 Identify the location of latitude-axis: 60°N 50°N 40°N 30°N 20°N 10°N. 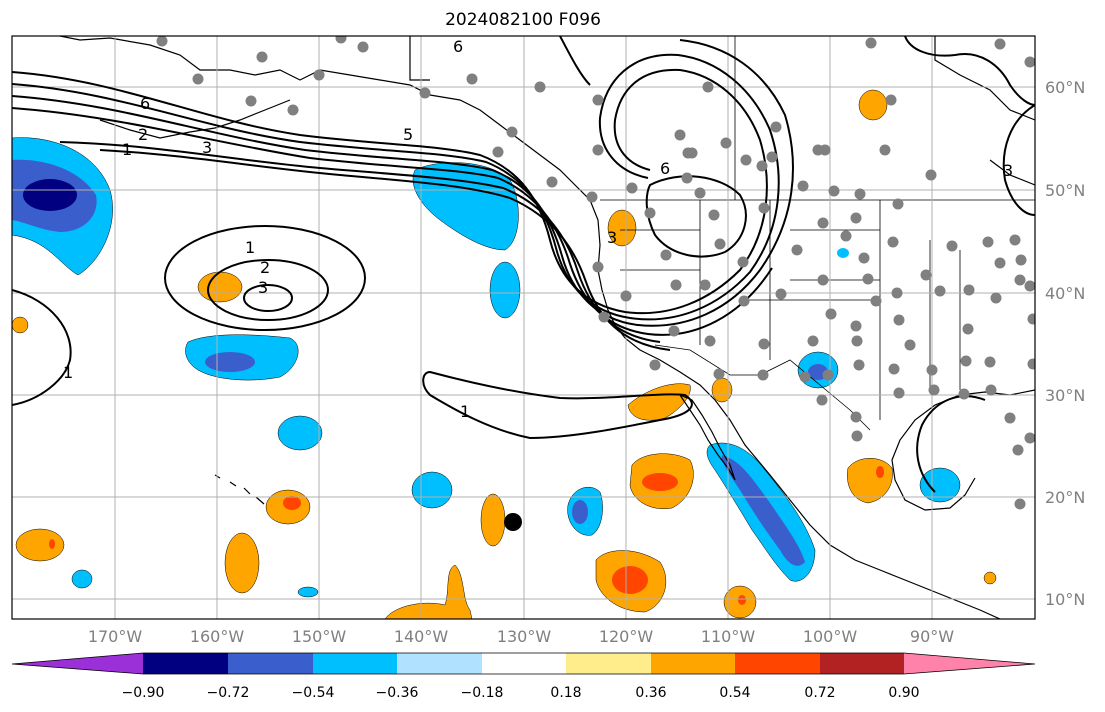
(1065, 343).